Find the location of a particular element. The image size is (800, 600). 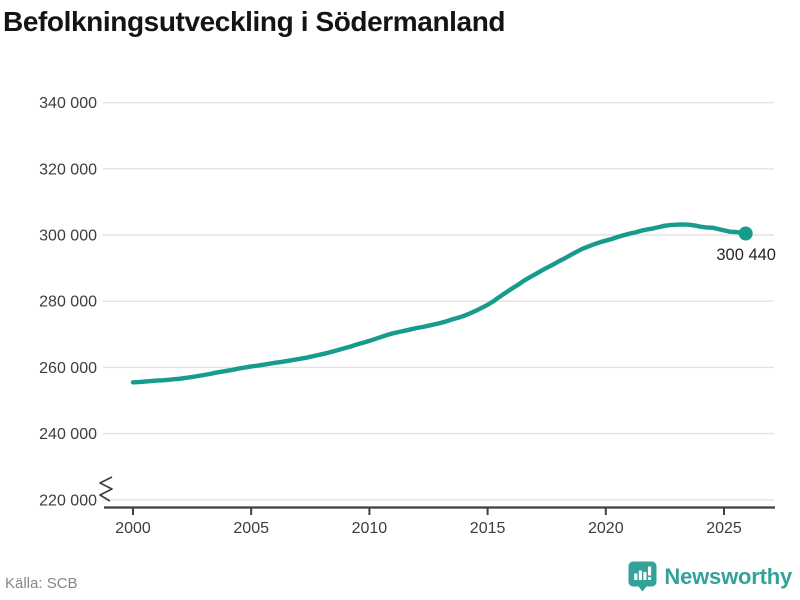

y-tick-label: 240 000 is located at coordinates (68, 434).